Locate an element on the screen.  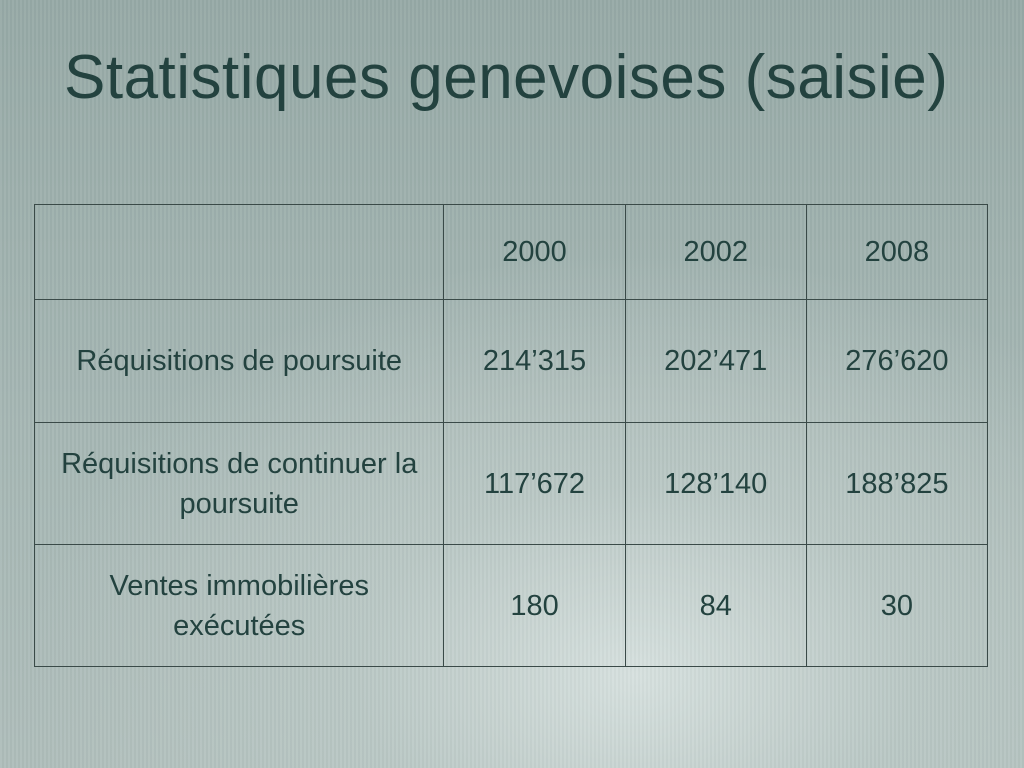
slide-title: Statistiques genevoises (saisie) is located at coordinates (506, 77).